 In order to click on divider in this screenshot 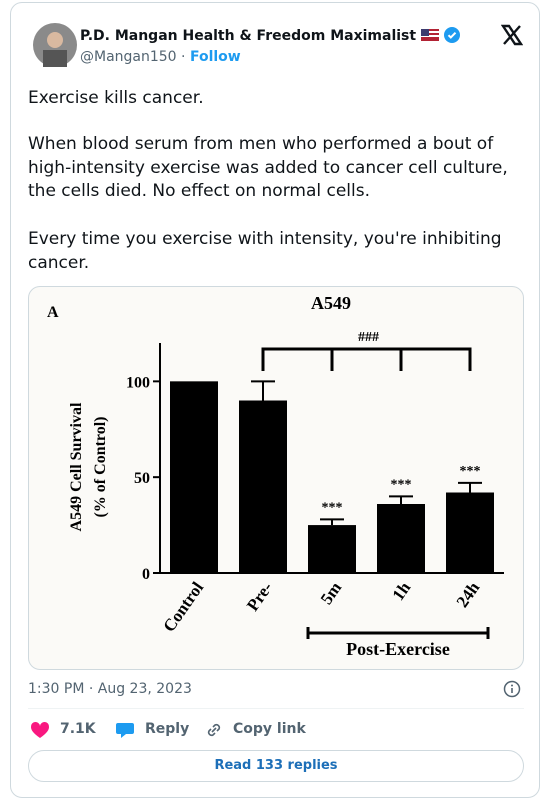, I will do `click(276, 708)`.